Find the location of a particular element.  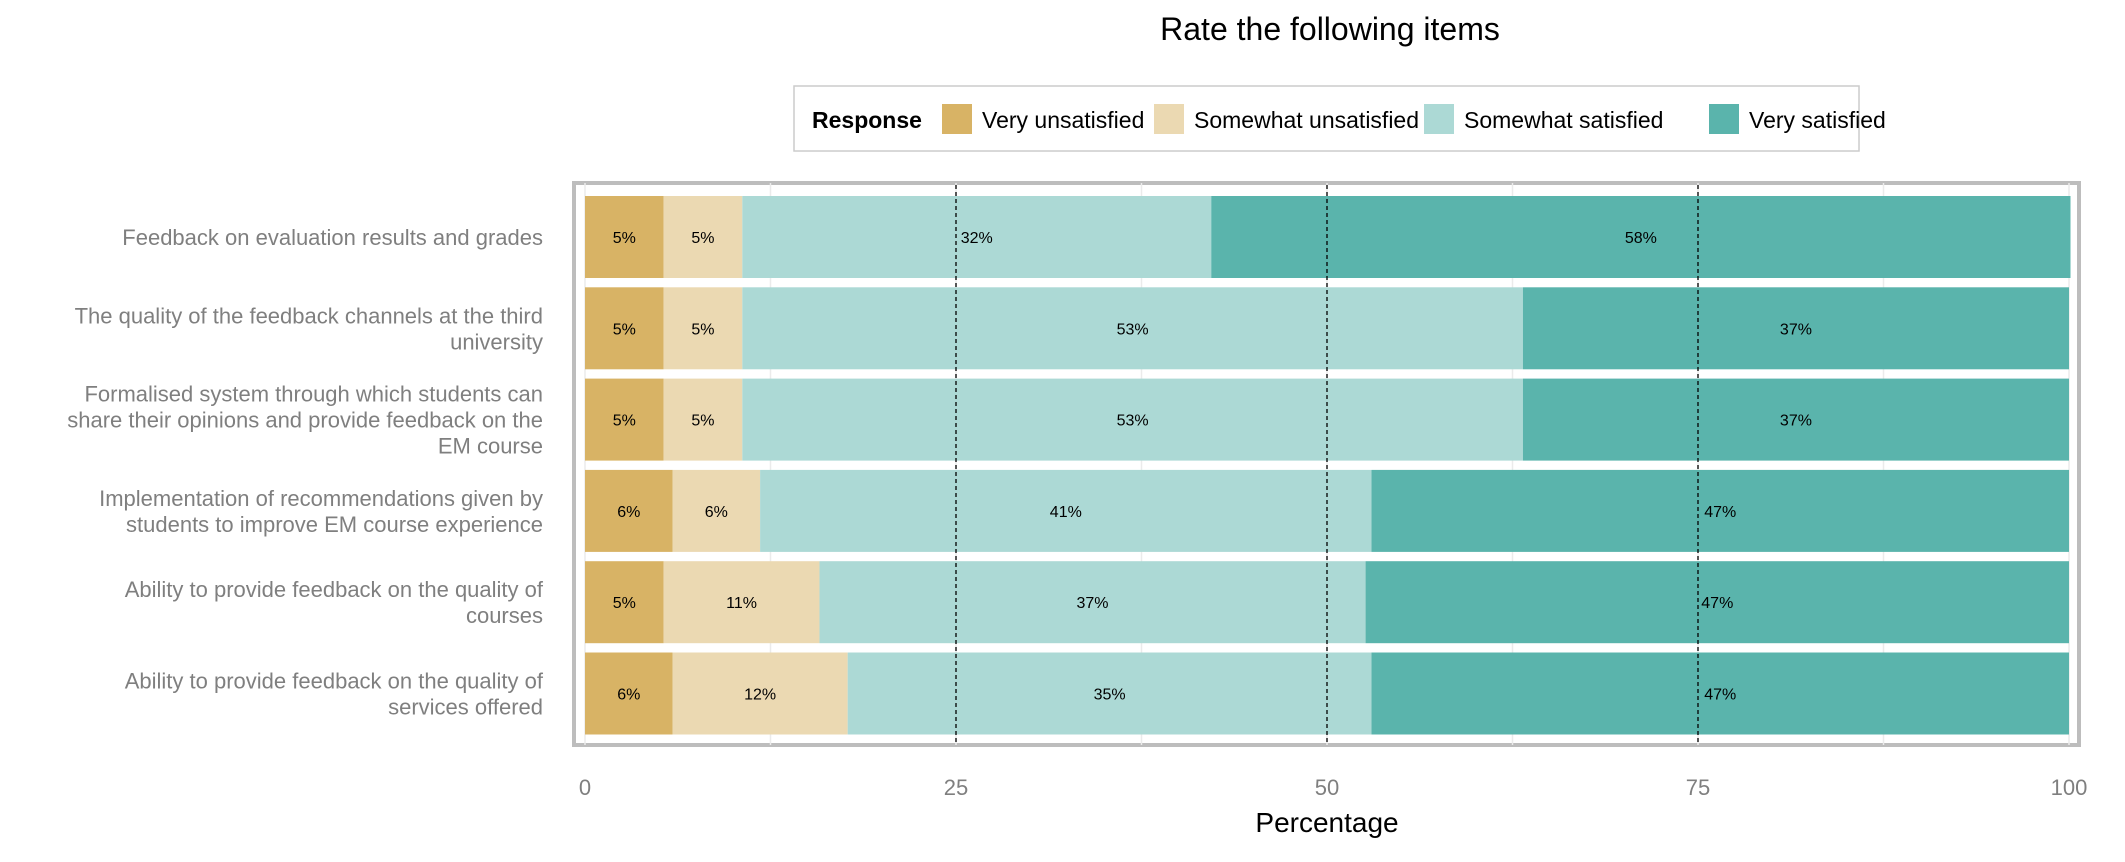

bar-row: 5% 5% 32% 58% is located at coordinates (1328, 237).